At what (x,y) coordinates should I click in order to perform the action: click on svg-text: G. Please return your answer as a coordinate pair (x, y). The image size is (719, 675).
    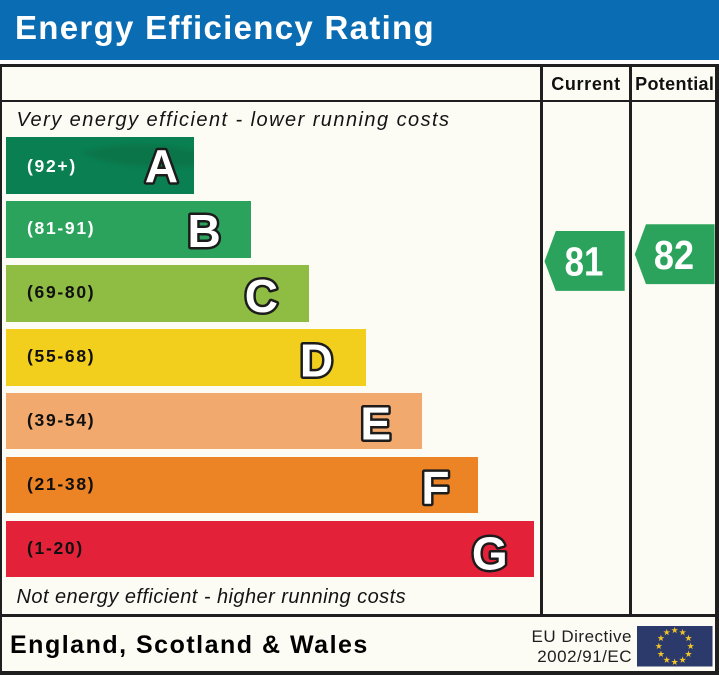
    Looking at the image, I should click on (490, 554).